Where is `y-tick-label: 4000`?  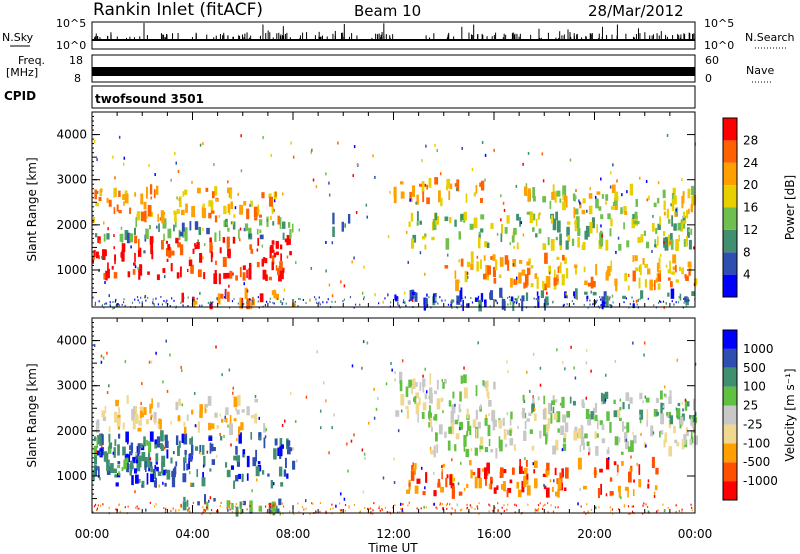
y-tick-label: 4000 is located at coordinates (71, 135).